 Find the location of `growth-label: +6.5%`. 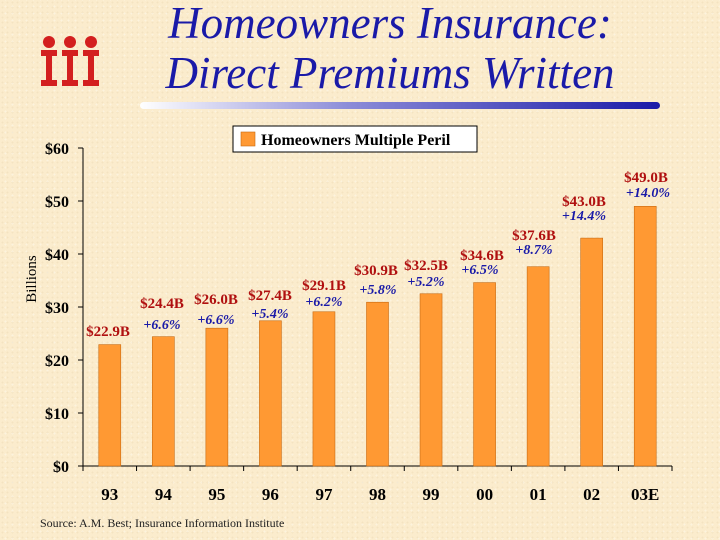

growth-label: +6.5% is located at coordinates (479, 270).